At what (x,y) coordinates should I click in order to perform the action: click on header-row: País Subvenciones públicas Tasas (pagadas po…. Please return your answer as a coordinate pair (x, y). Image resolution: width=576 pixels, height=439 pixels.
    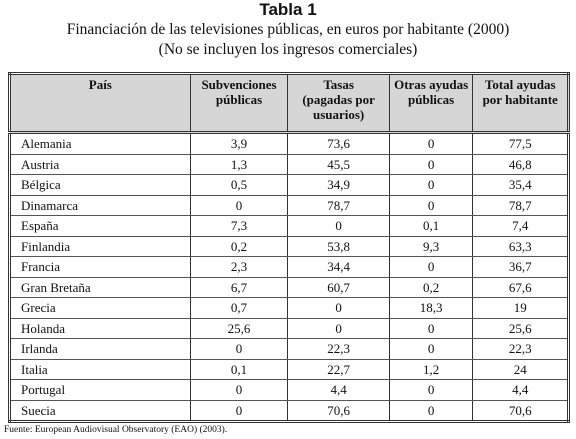
    Looking at the image, I should click on (289, 103).